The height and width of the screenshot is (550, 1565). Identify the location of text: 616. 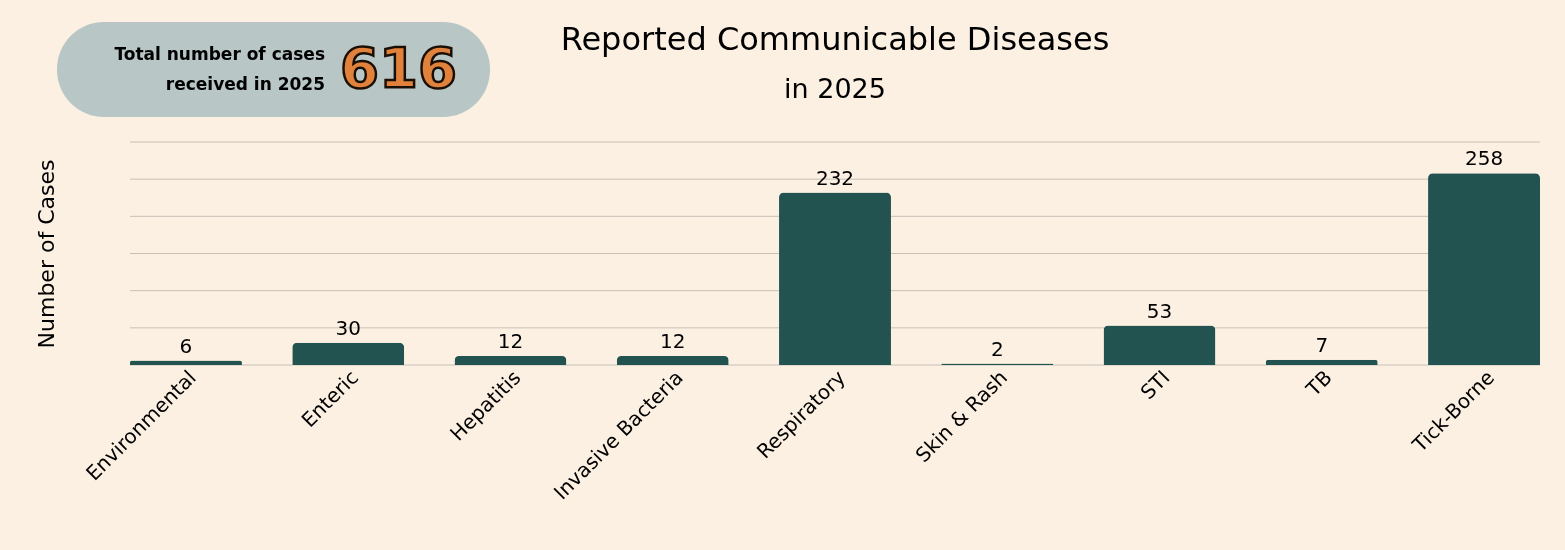
(398, 67).